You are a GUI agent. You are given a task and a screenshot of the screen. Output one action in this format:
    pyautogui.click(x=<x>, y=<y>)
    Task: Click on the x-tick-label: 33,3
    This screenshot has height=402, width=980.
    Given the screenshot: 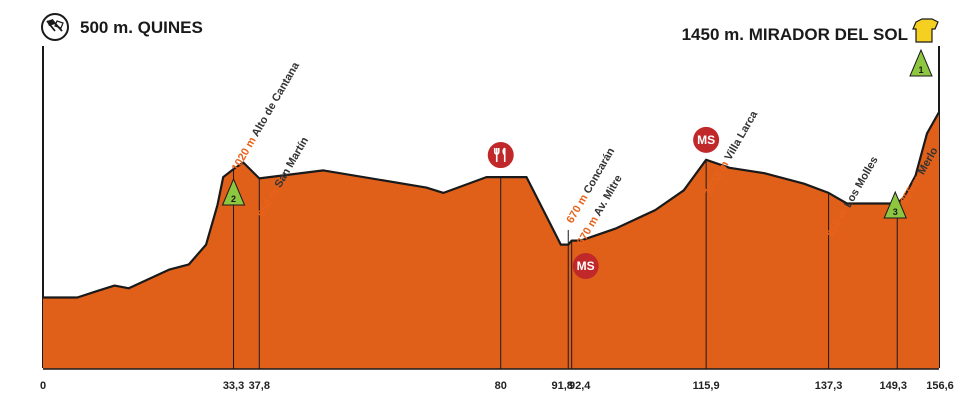 What is the action you would take?
    pyautogui.click(x=233, y=386)
    